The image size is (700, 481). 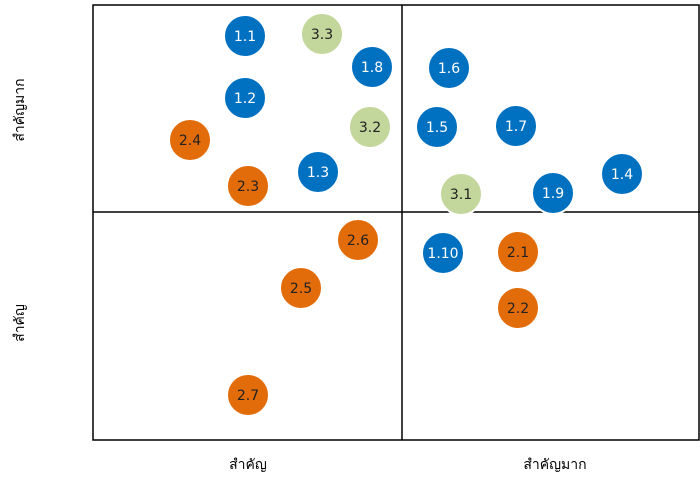 I want to click on node-label: 1.5, so click(x=437, y=128).